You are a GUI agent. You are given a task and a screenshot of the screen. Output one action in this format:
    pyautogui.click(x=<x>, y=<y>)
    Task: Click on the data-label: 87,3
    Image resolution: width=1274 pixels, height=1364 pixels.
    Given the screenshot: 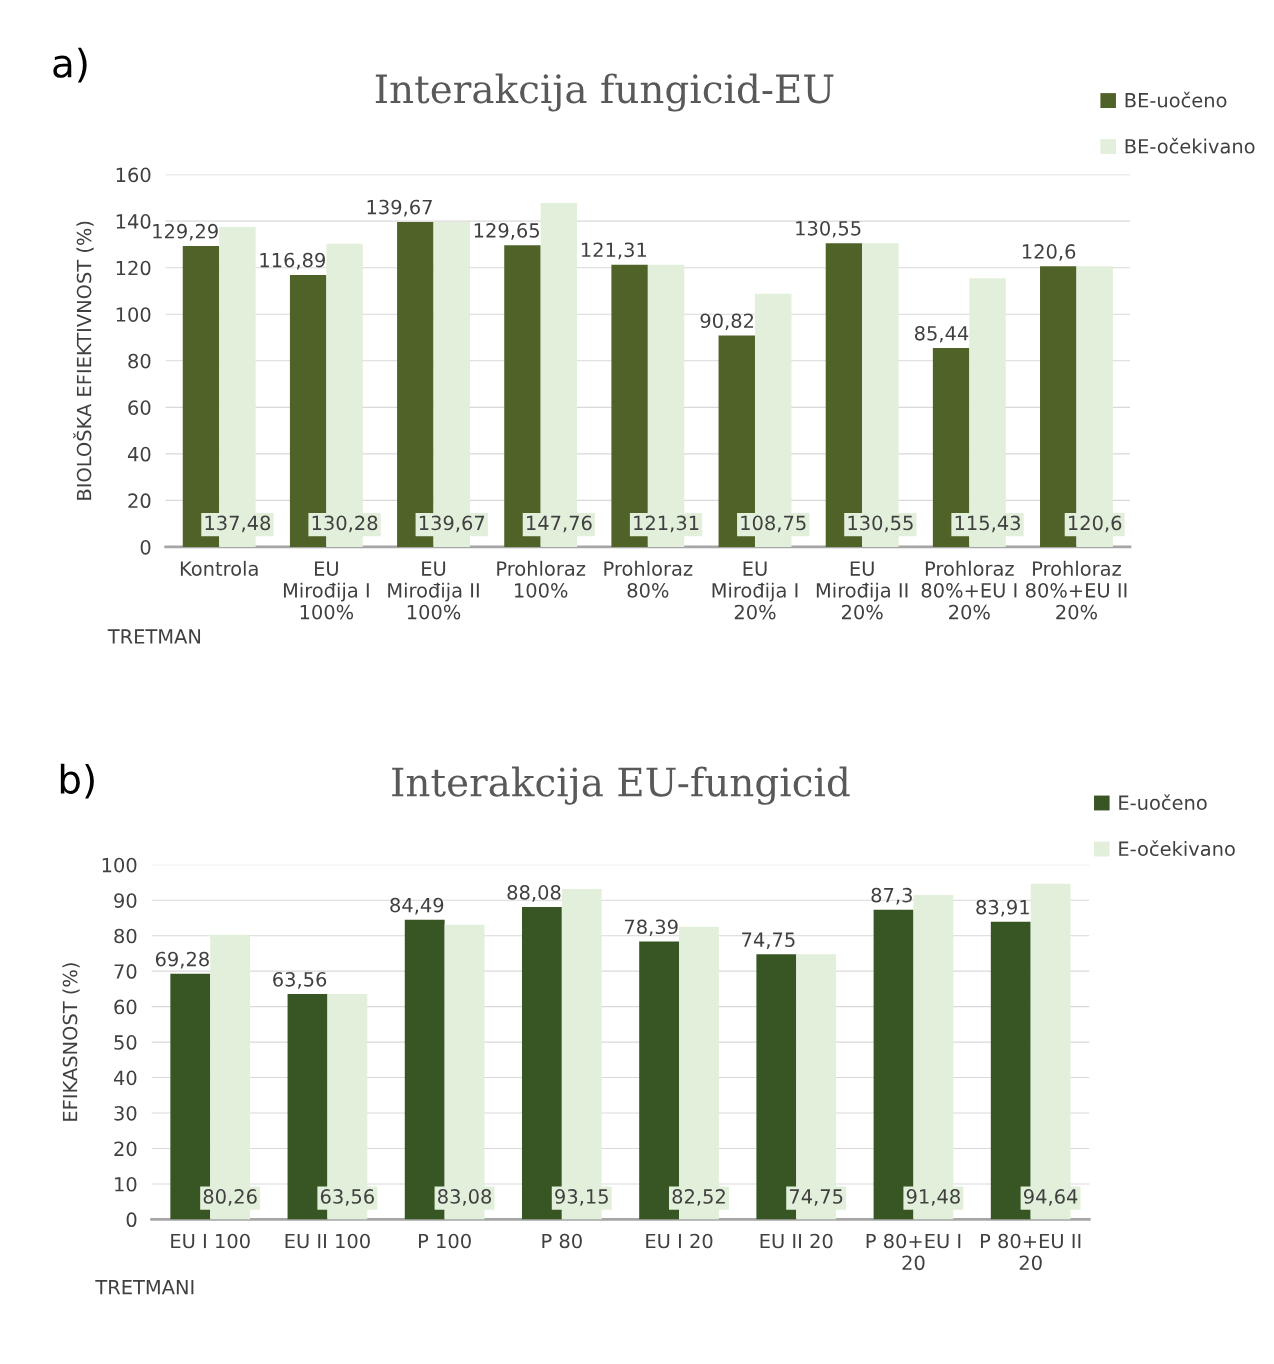 What is the action you would take?
    pyautogui.click(x=891, y=896)
    